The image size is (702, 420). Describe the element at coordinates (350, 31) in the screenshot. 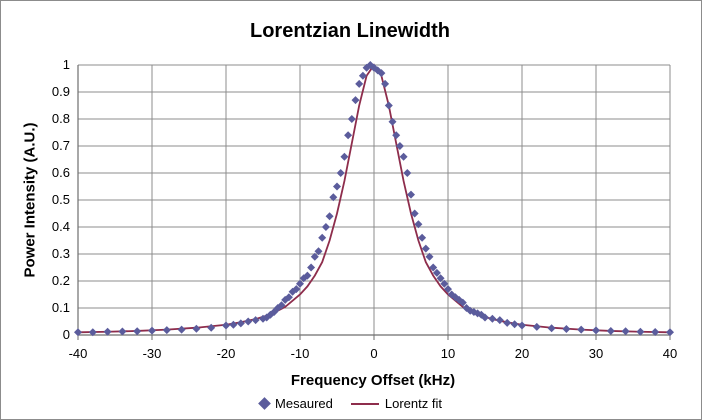

I see `chart-title: Lorentzian Linewidth` at that location.